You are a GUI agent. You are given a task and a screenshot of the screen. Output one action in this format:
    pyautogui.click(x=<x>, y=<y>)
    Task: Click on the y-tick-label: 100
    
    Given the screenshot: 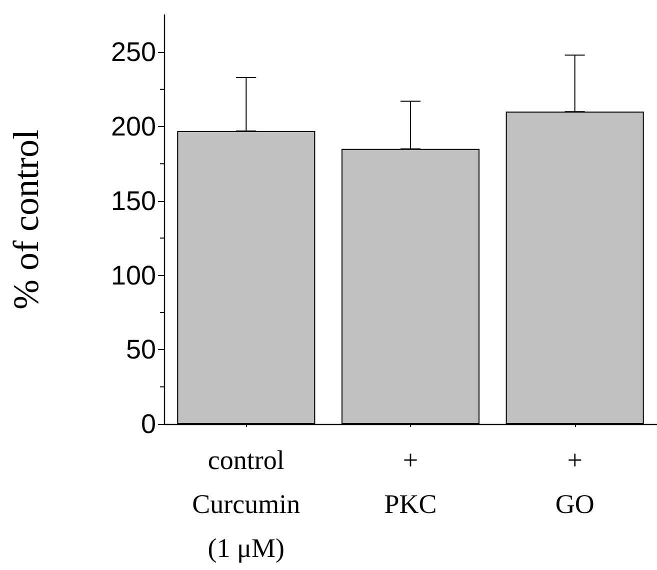 What is the action you would take?
    pyautogui.click(x=133, y=275)
    